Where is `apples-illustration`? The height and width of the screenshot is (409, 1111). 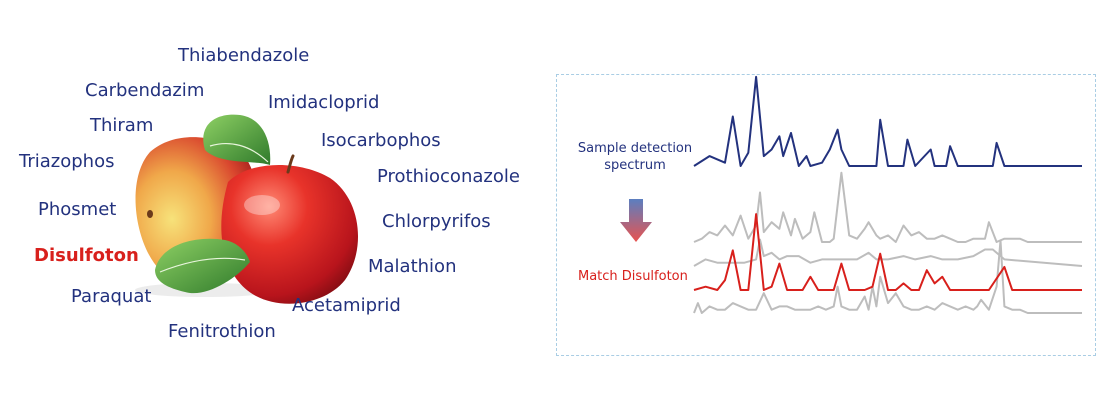 apples-illustration is located at coordinates (247, 209).